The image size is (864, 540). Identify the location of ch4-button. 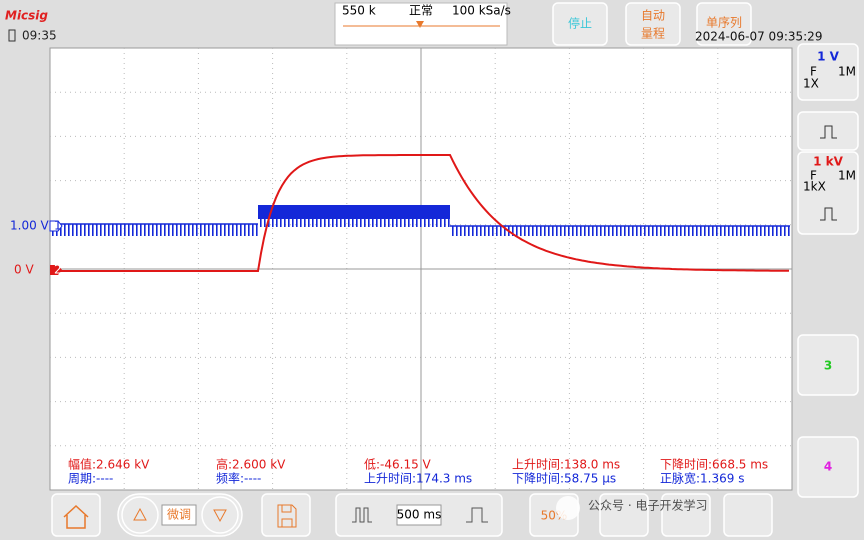
(828, 467).